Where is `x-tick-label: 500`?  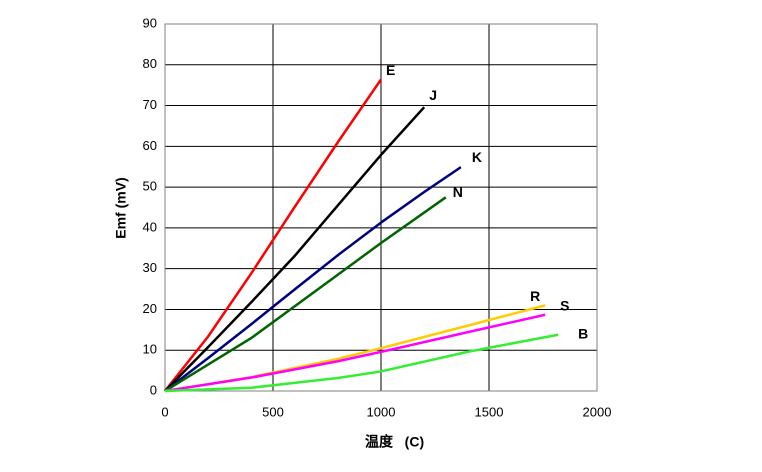 x-tick-label: 500 is located at coordinates (273, 411).